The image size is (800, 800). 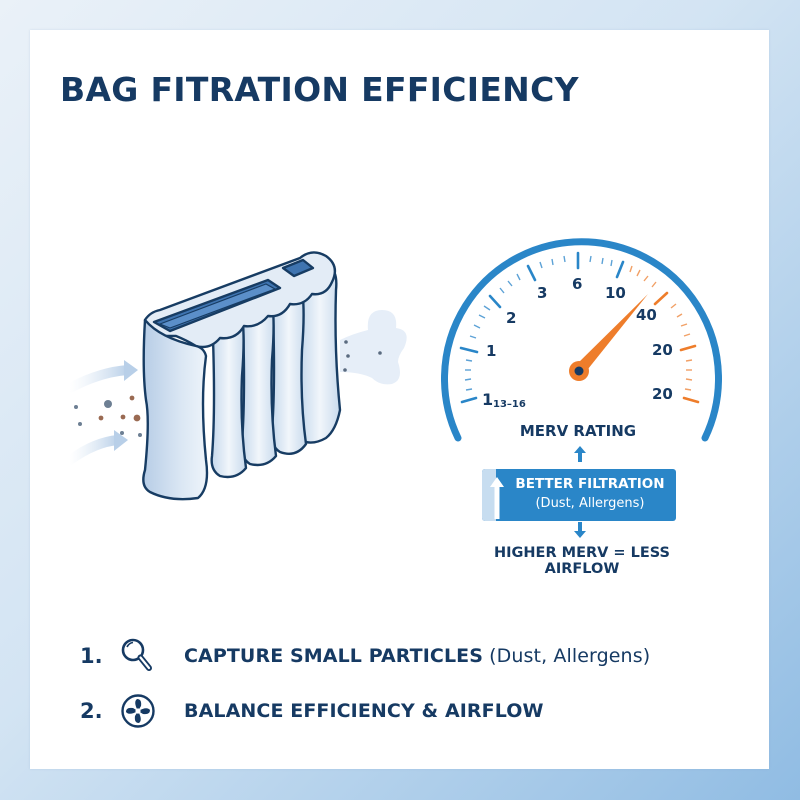 What do you see at coordinates (590, 484) in the screenshot?
I see `callout-title: BETTER FILTRATION` at bounding box center [590, 484].